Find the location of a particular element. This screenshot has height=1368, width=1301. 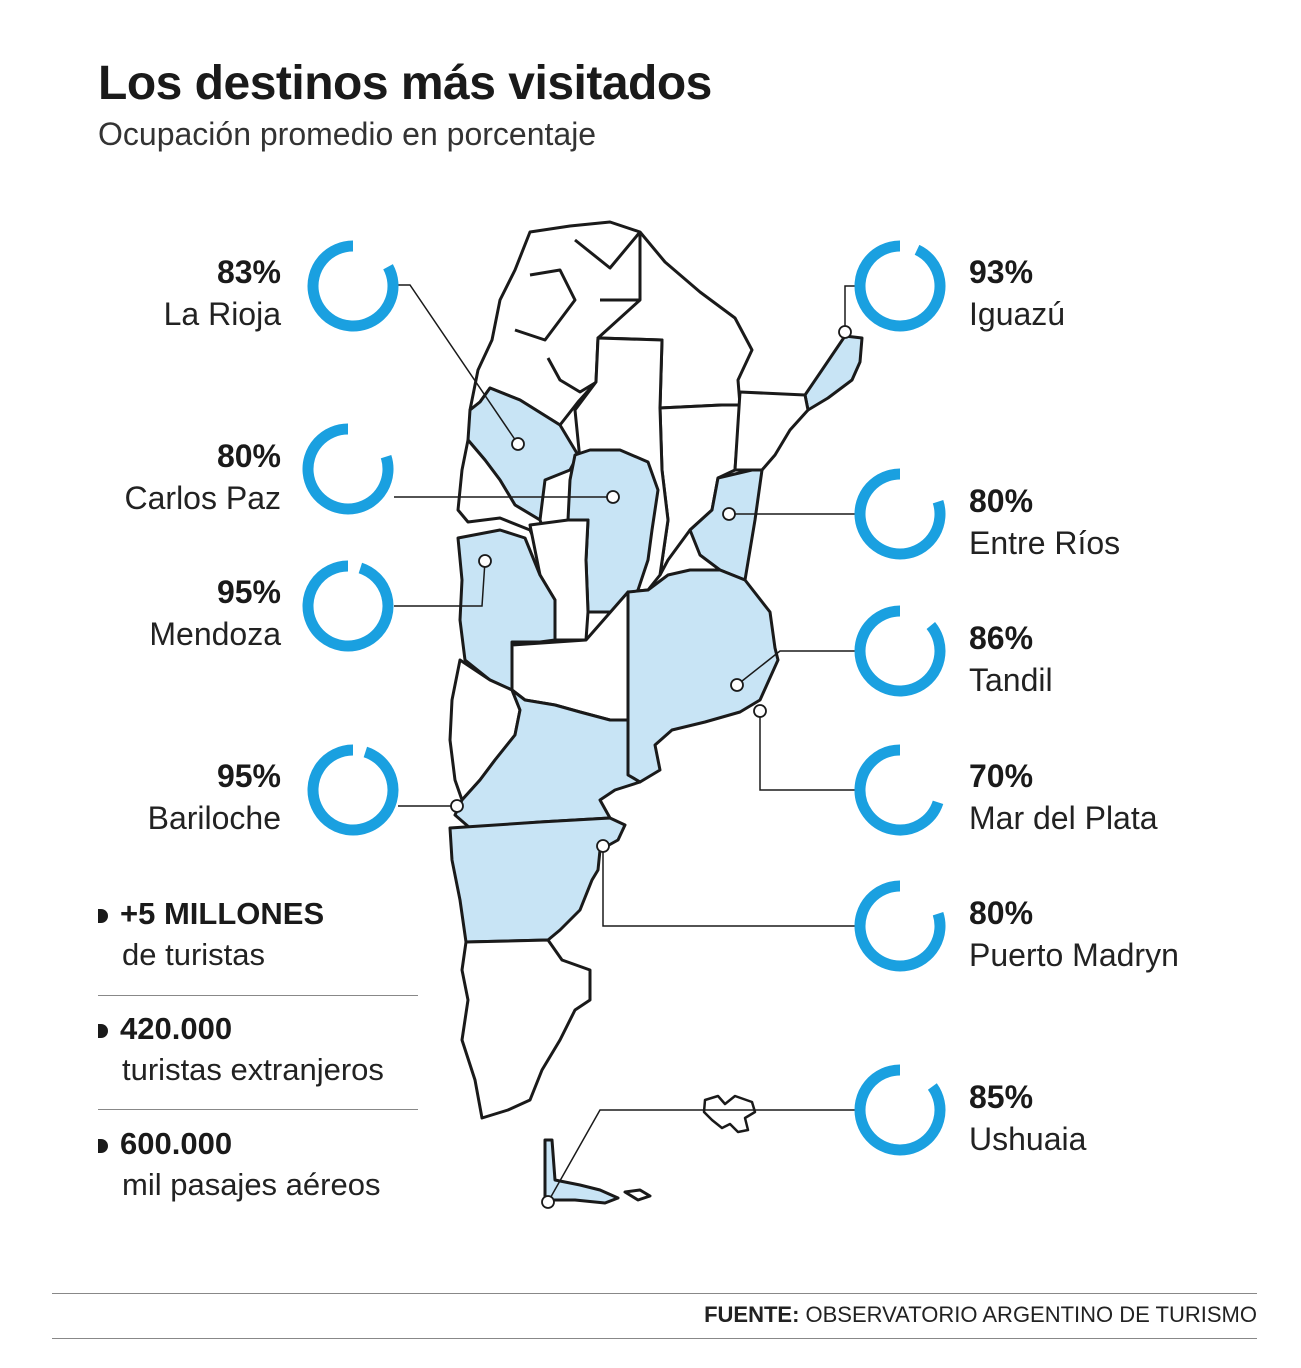

destination-name: La Rioja is located at coordinates (222, 314).